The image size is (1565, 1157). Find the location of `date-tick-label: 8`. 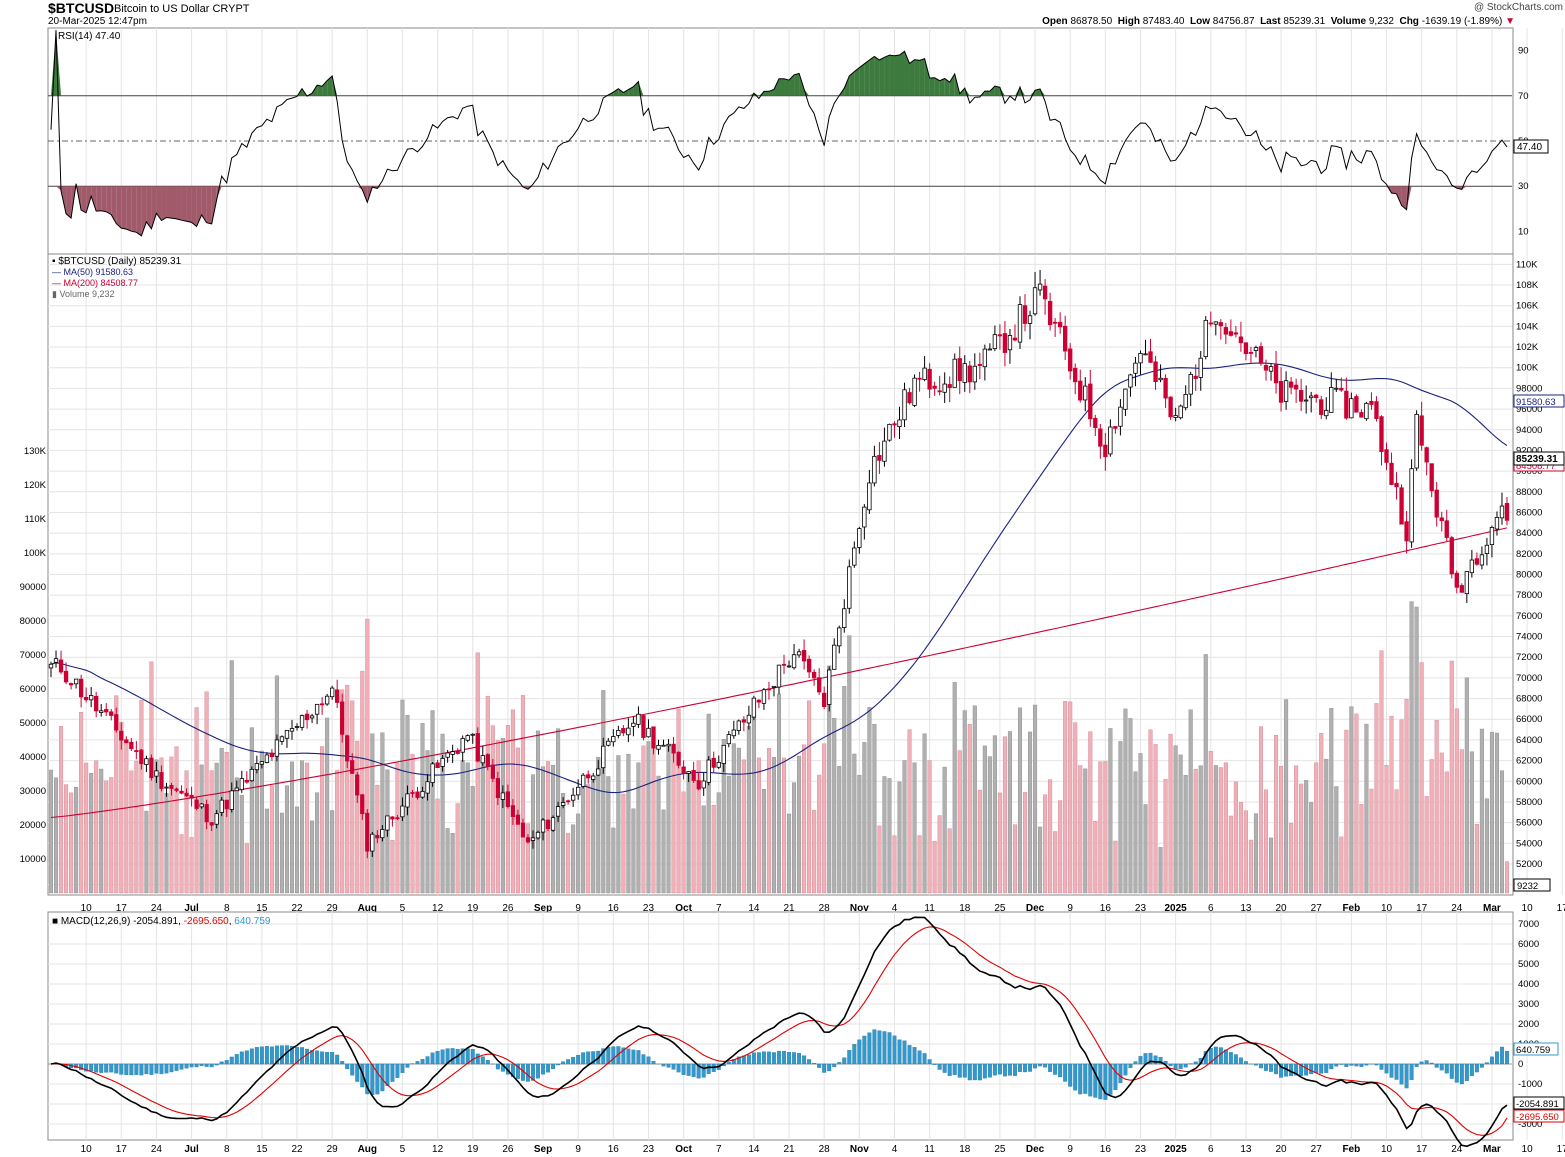

date-tick-label: 8 is located at coordinates (227, 1149).